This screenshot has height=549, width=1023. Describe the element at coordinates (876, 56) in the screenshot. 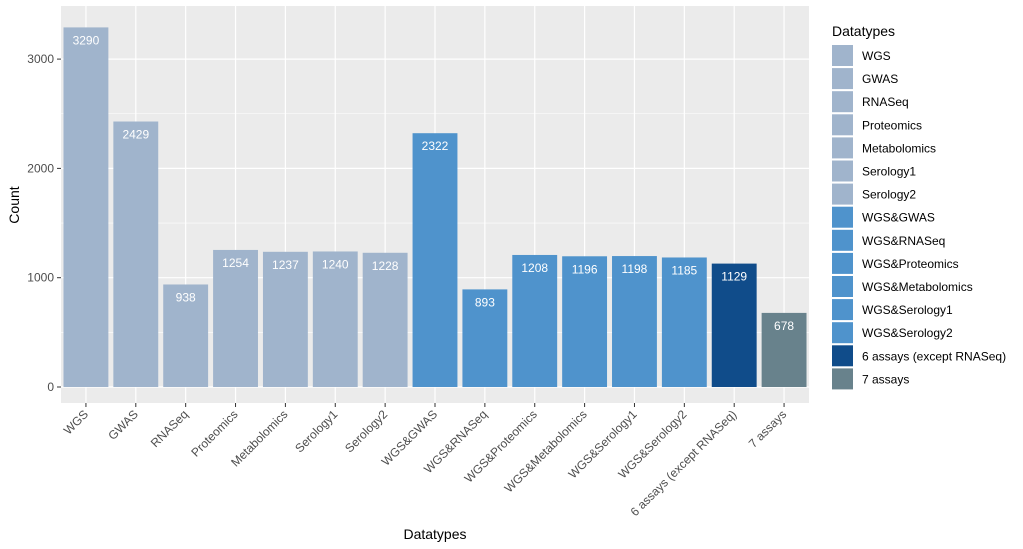

I see `legend-label: WGS` at that location.